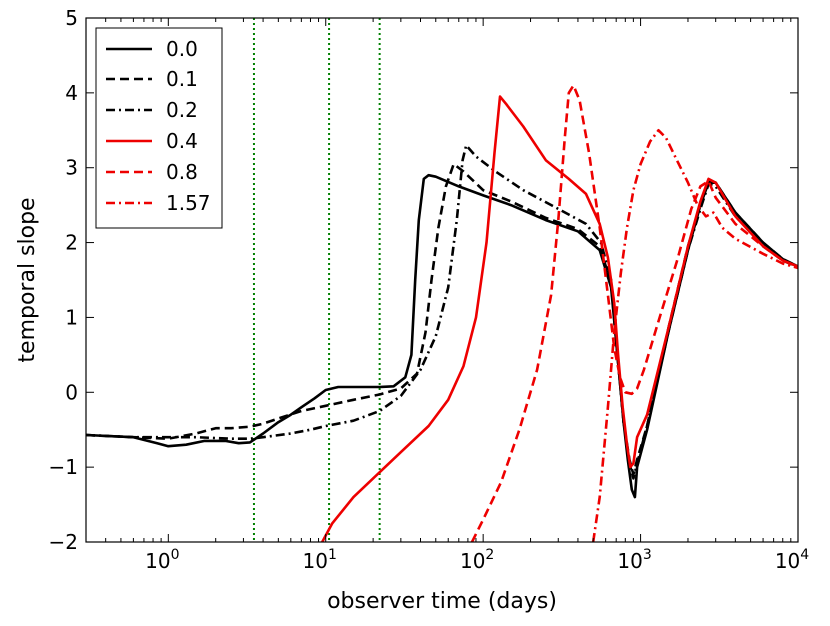  I want to click on x-tick-label: 10¹, so click(320, 560).